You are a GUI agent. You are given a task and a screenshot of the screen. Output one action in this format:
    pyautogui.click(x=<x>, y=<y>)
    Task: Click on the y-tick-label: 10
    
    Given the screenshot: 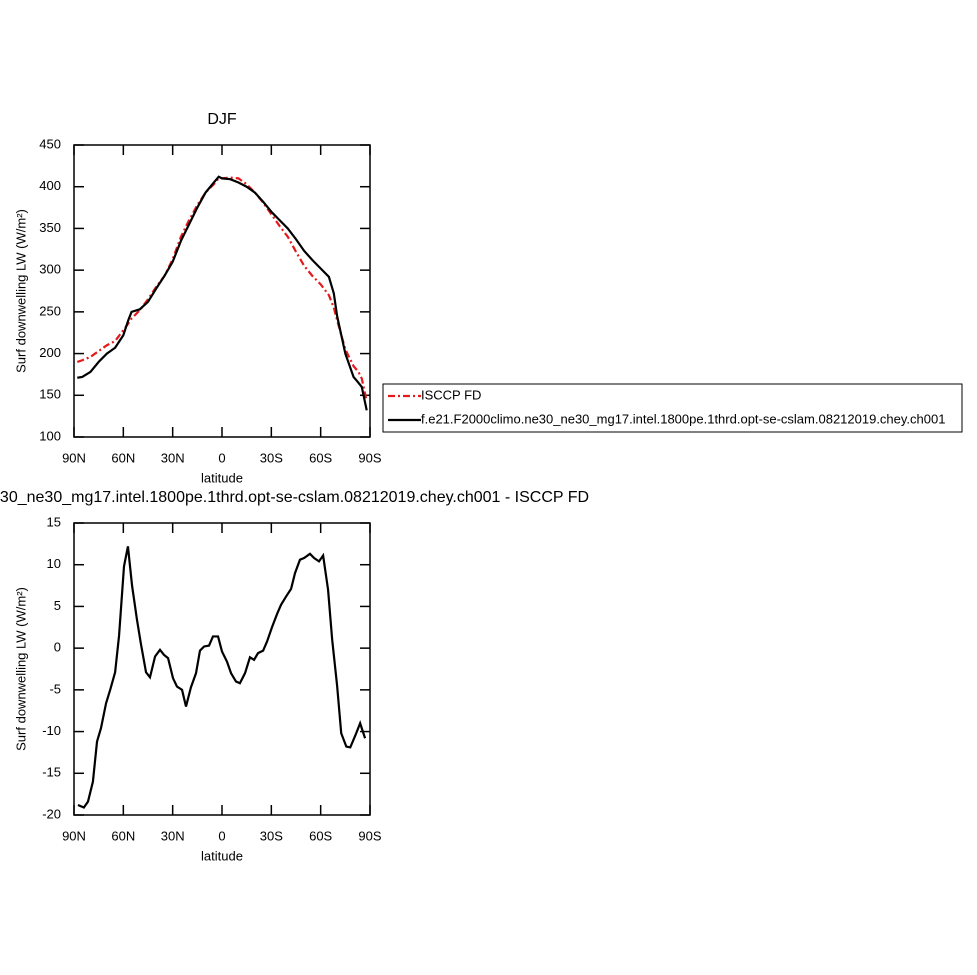 What is the action you would take?
    pyautogui.click(x=54, y=563)
    